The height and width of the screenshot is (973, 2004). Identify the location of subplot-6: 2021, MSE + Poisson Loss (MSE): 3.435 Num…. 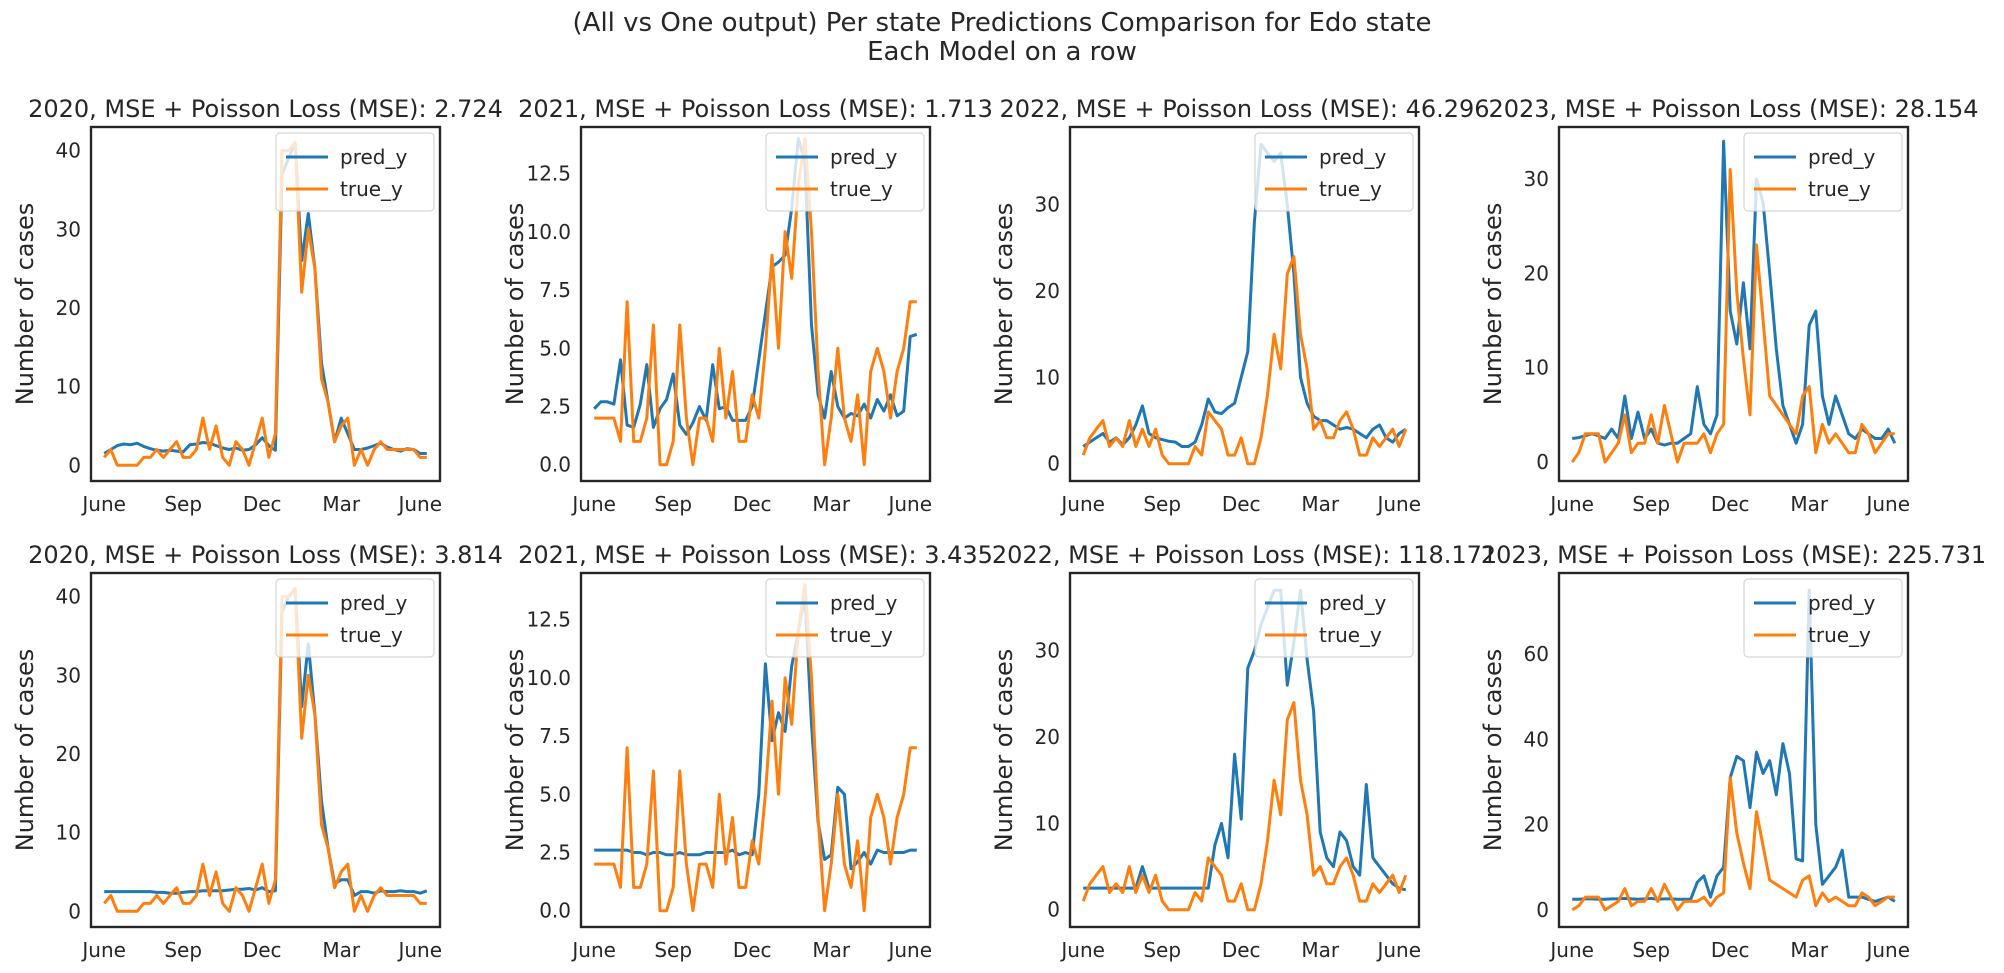
(747, 751).